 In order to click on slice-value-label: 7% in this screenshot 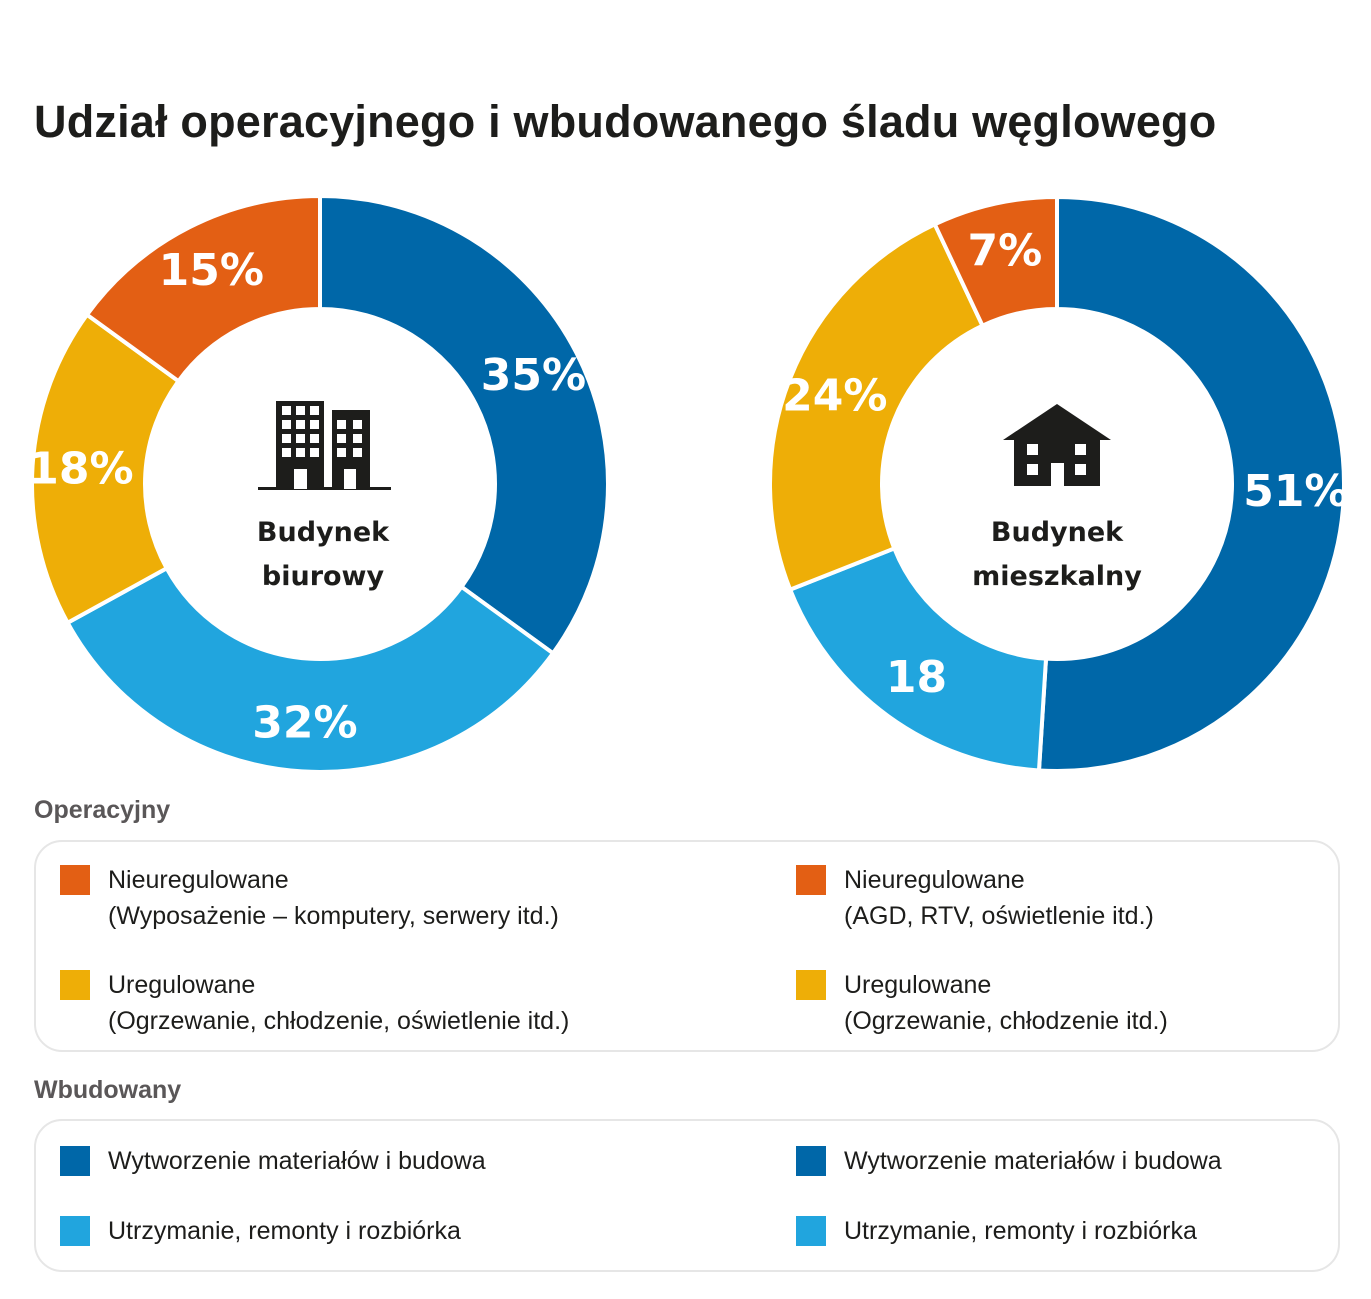, I will do `click(1005, 250)`.